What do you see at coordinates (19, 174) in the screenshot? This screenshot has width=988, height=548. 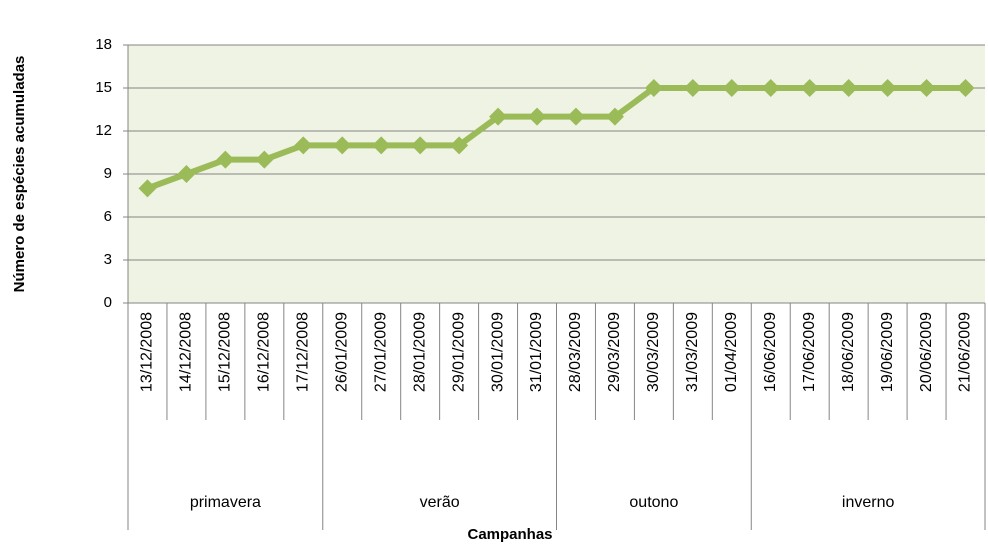 I see `y-axis-title: Número de espécies acumuladas` at bounding box center [19, 174].